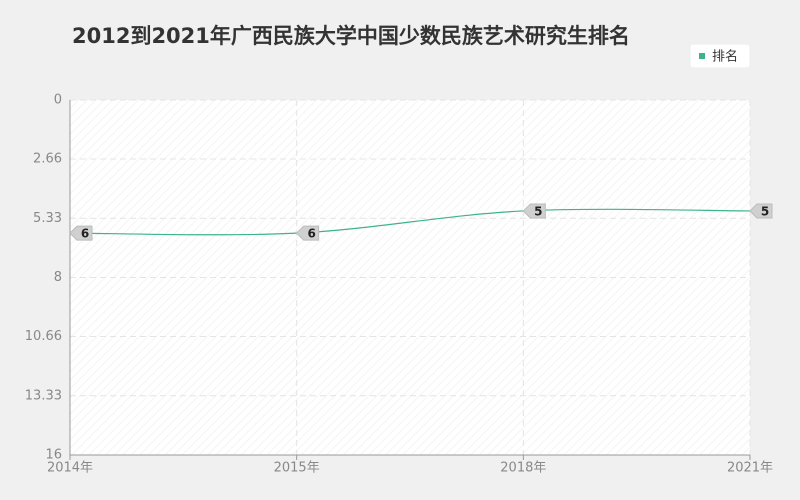 This screenshot has width=800, height=500. Describe the element at coordinates (47, 159) in the screenshot. I see `y-tick-label: 2.66` at that location.